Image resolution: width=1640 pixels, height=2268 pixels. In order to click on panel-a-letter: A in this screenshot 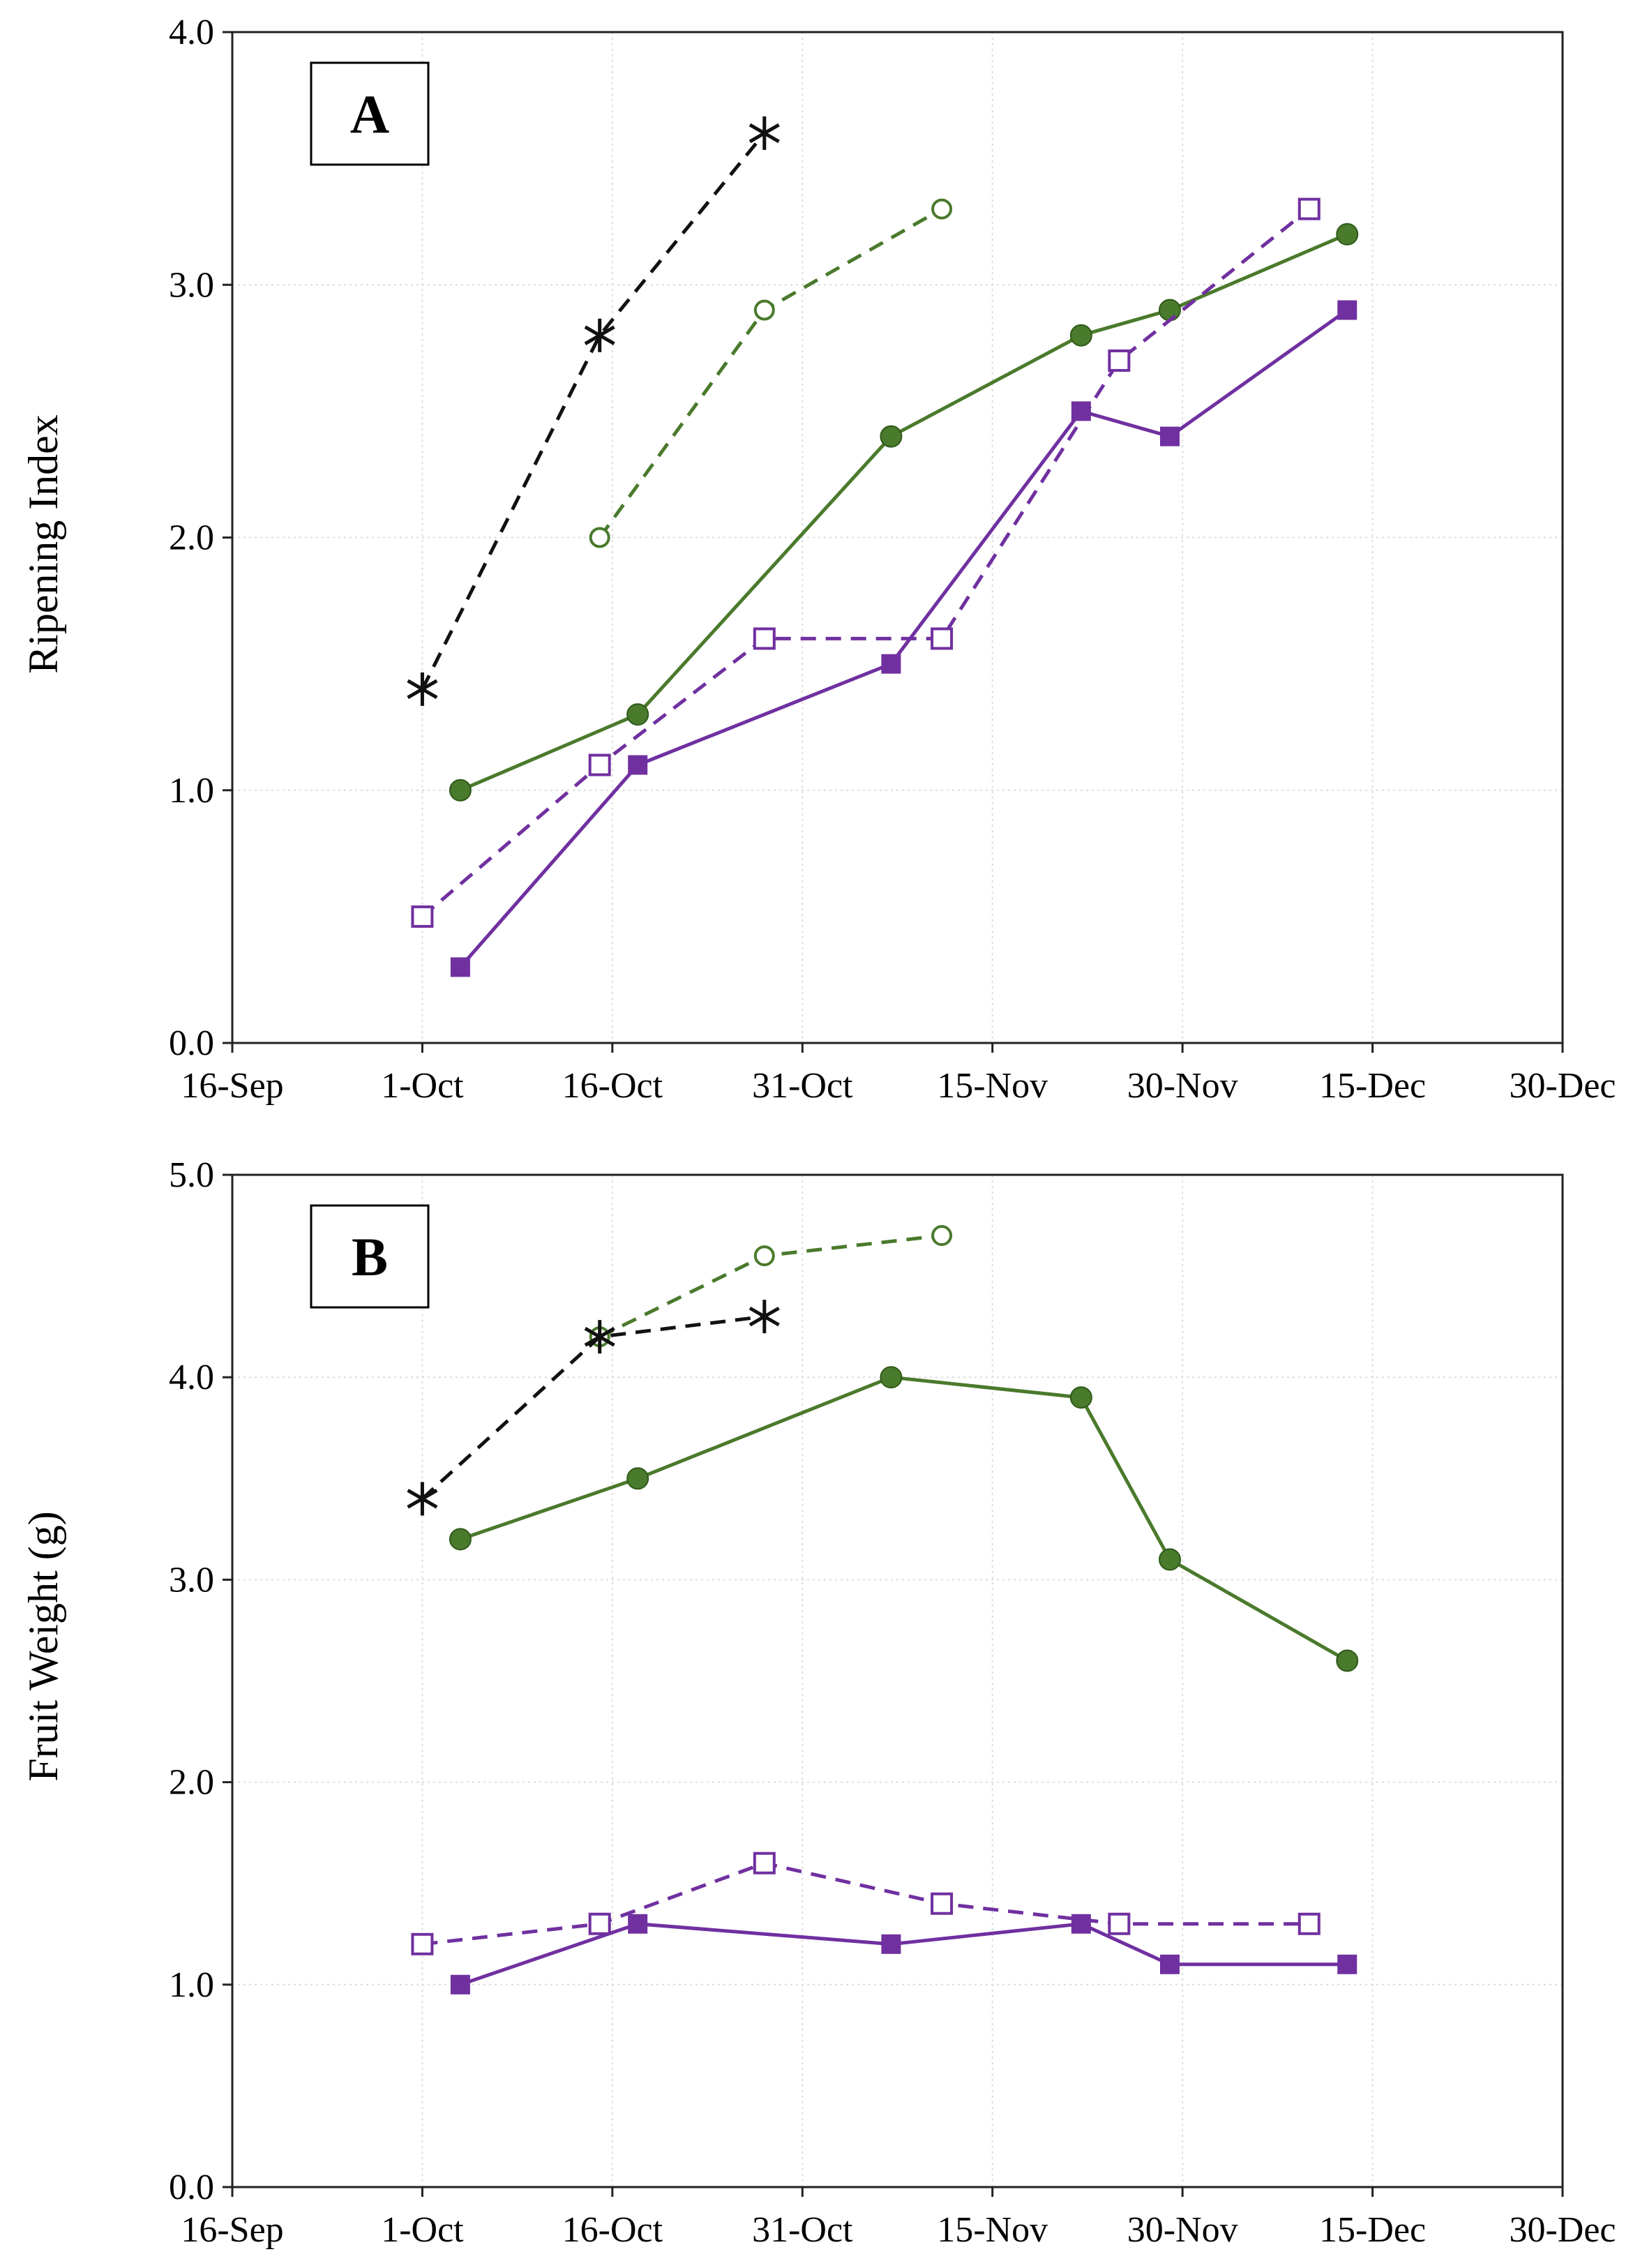, I will do `click(369, 114)`.